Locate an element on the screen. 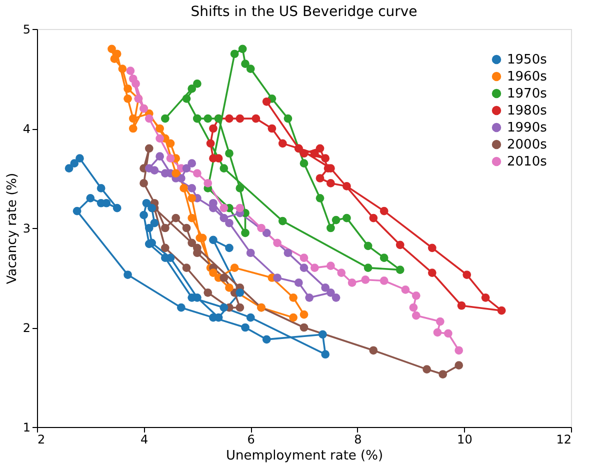  x-tick-label: 12 is located at coordinates (564, 439).